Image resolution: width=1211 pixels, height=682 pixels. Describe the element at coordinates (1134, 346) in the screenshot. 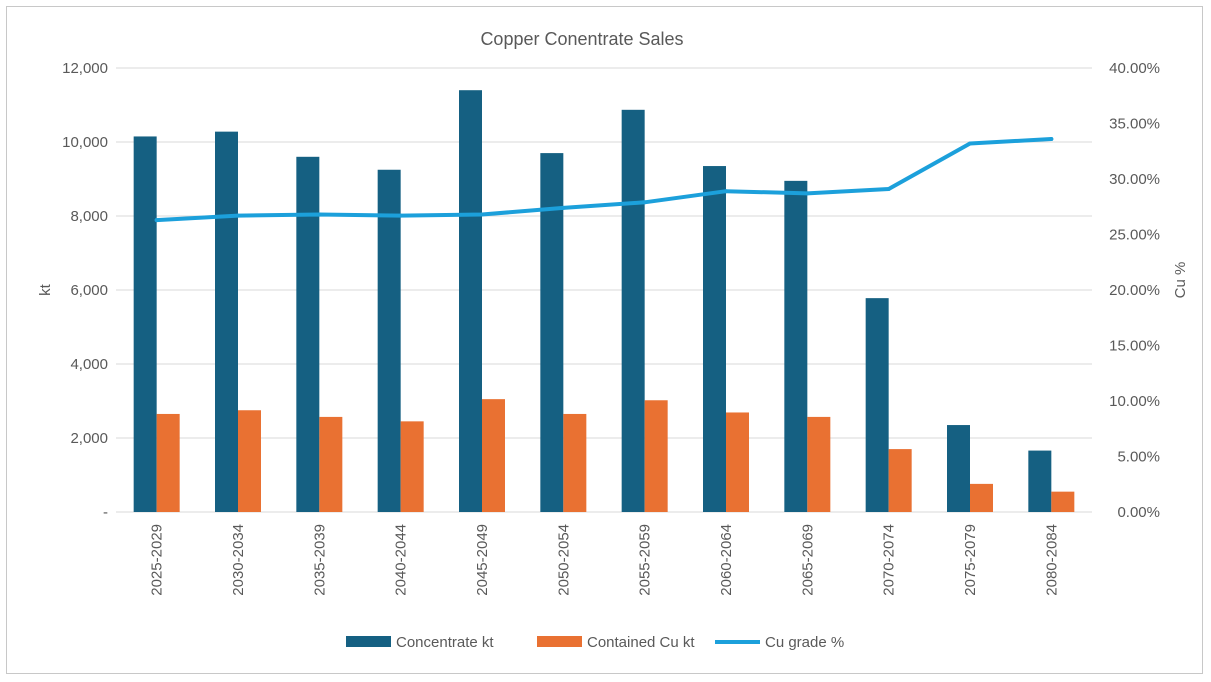

I see `y2-tick-label: 15.00%` at that location.